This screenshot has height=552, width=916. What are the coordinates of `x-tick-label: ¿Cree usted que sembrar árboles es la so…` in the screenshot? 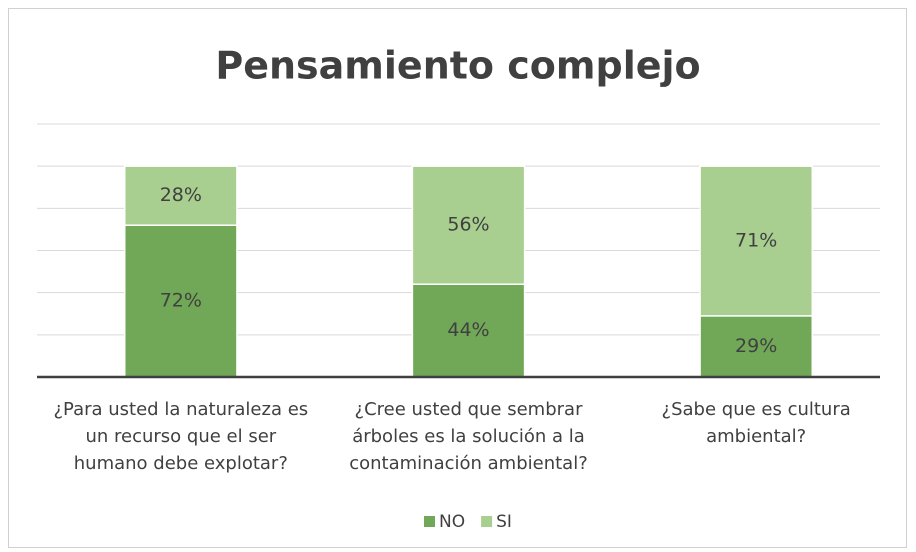 It's located at (468, 436).